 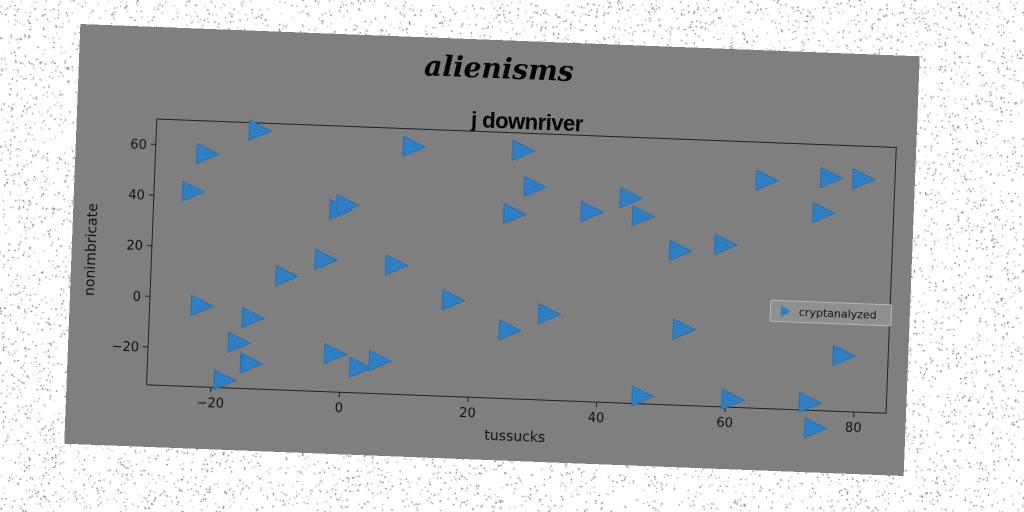 What do you see at coordinates (136, 297) in the screenshot?
I see `y-tick-label: 0` at bounding box center [136, 297].